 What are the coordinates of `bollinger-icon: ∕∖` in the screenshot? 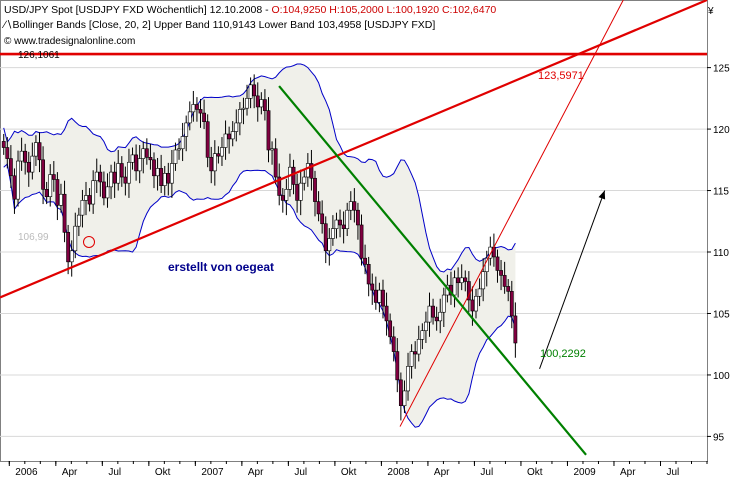 It's located at (6, 25).